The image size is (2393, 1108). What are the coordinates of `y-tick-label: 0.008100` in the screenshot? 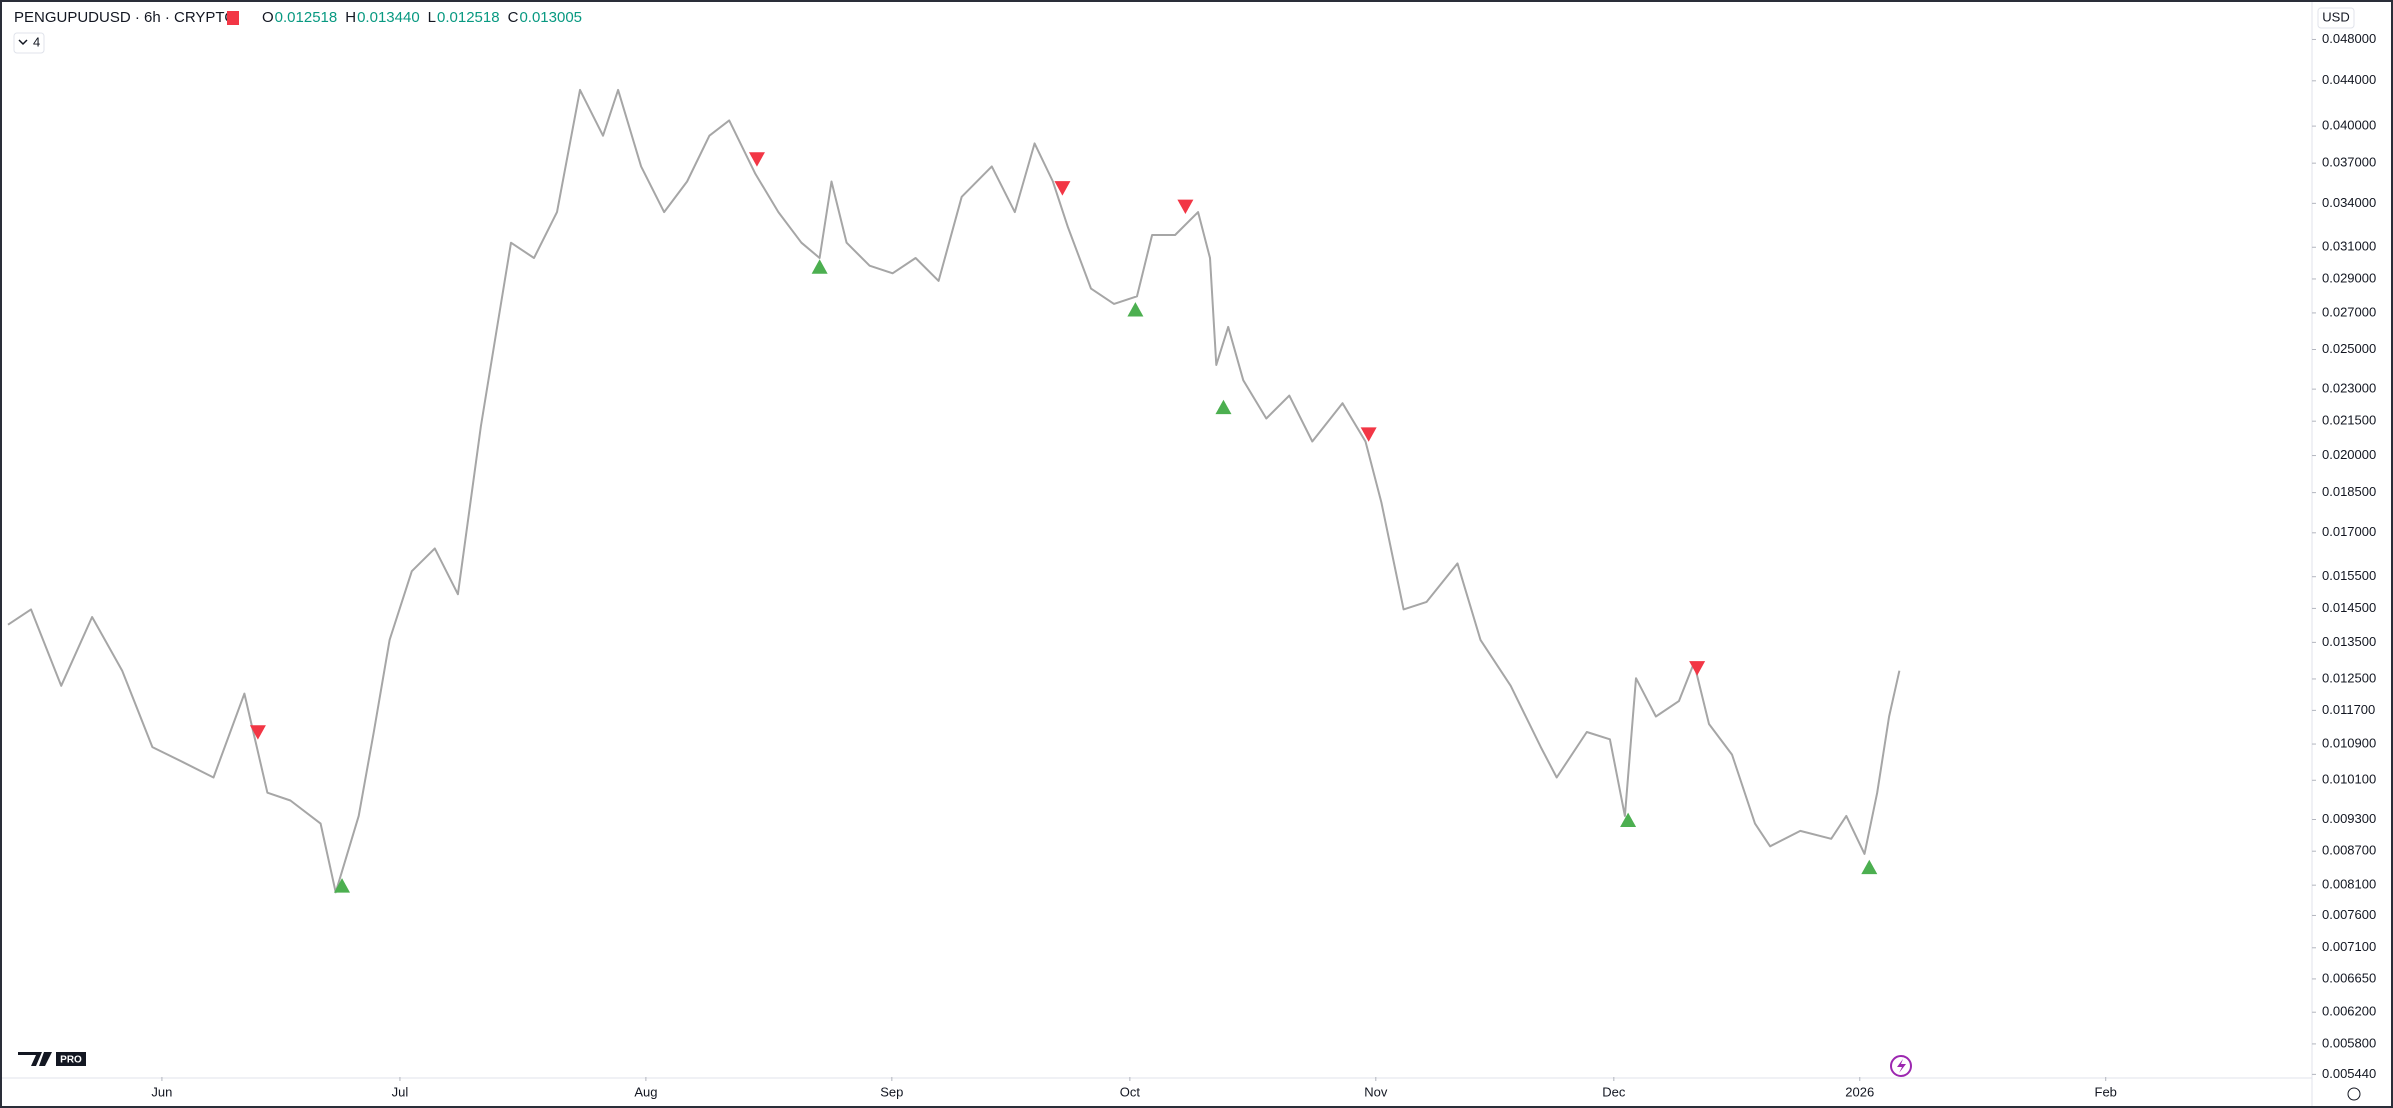 It's located at (2349, 884).